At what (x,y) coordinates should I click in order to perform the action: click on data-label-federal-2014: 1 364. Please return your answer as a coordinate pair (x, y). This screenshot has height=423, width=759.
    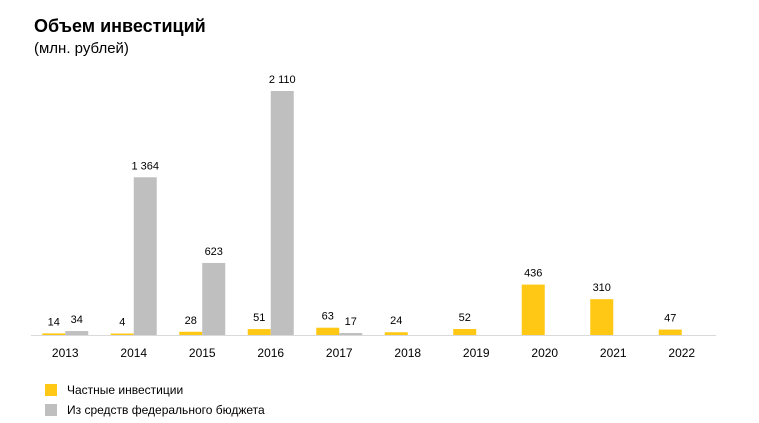
    Looking at the image, I should click on (145, 166).